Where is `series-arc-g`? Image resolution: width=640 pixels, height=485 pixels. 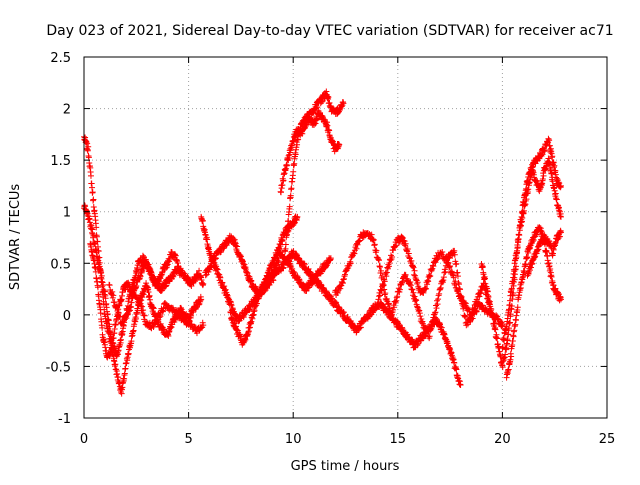 series-arc-g is located at coordinates (280, 298).